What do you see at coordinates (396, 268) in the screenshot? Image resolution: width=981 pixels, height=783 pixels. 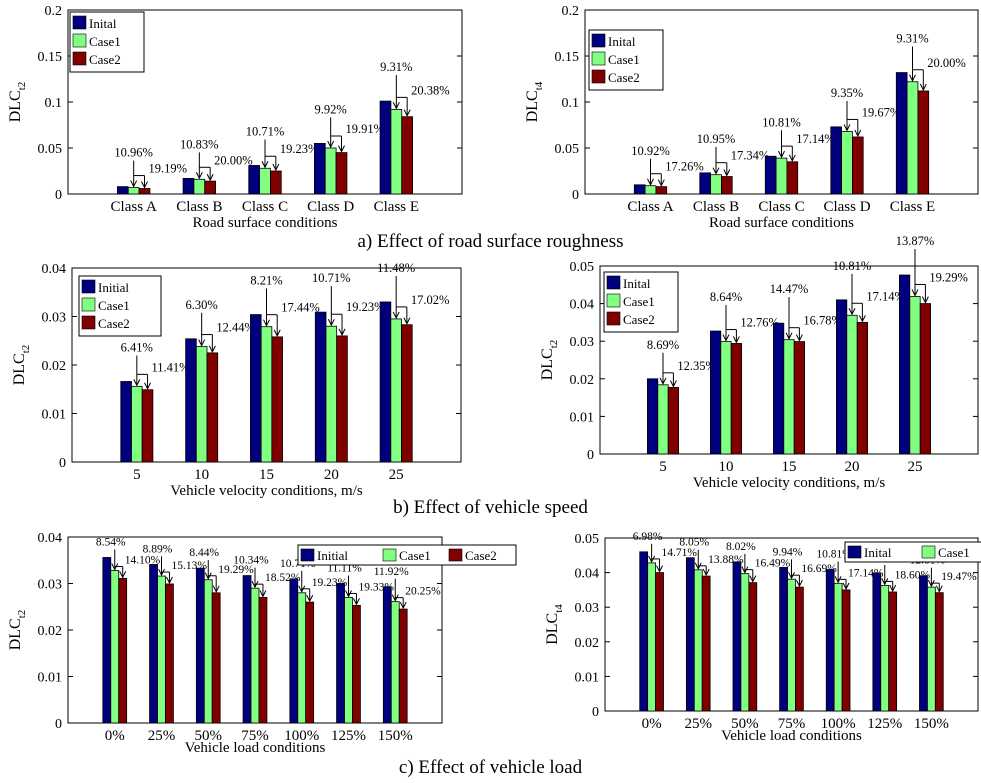 I see `annotation-case1-percent: 11.48%` at bounding box center [396, 268].